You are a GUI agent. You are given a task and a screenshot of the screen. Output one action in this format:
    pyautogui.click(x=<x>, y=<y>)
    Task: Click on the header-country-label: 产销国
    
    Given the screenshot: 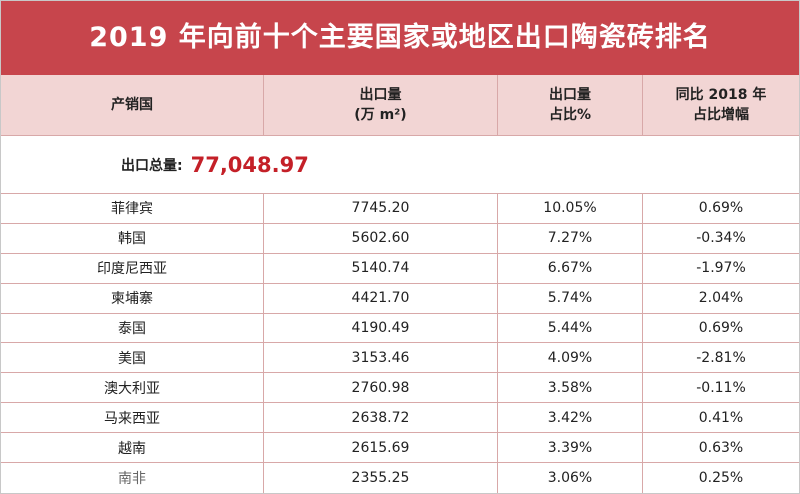 What is the action you would take?
    pyautogui.click(x=132, y=105)
    